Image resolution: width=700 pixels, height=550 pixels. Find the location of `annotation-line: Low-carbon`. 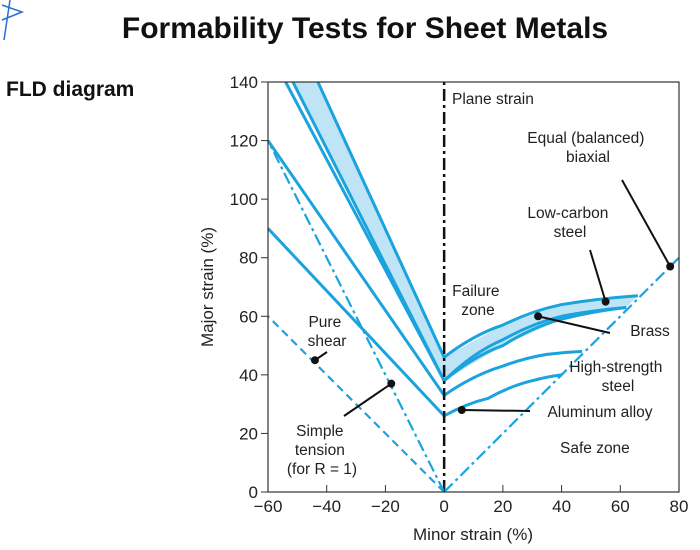

annotation-line: Low-carbon is located at coordinates (567, 213).